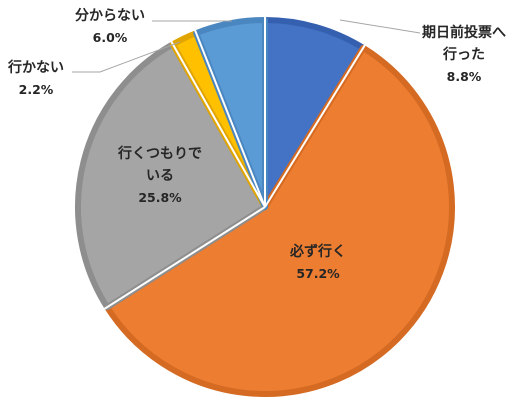 The width and height of the screenshot is (530, 410). Describe the element at coordinates (317, 251) in the screenshot. I see `slice-name-line: 必ず行く` at that location.